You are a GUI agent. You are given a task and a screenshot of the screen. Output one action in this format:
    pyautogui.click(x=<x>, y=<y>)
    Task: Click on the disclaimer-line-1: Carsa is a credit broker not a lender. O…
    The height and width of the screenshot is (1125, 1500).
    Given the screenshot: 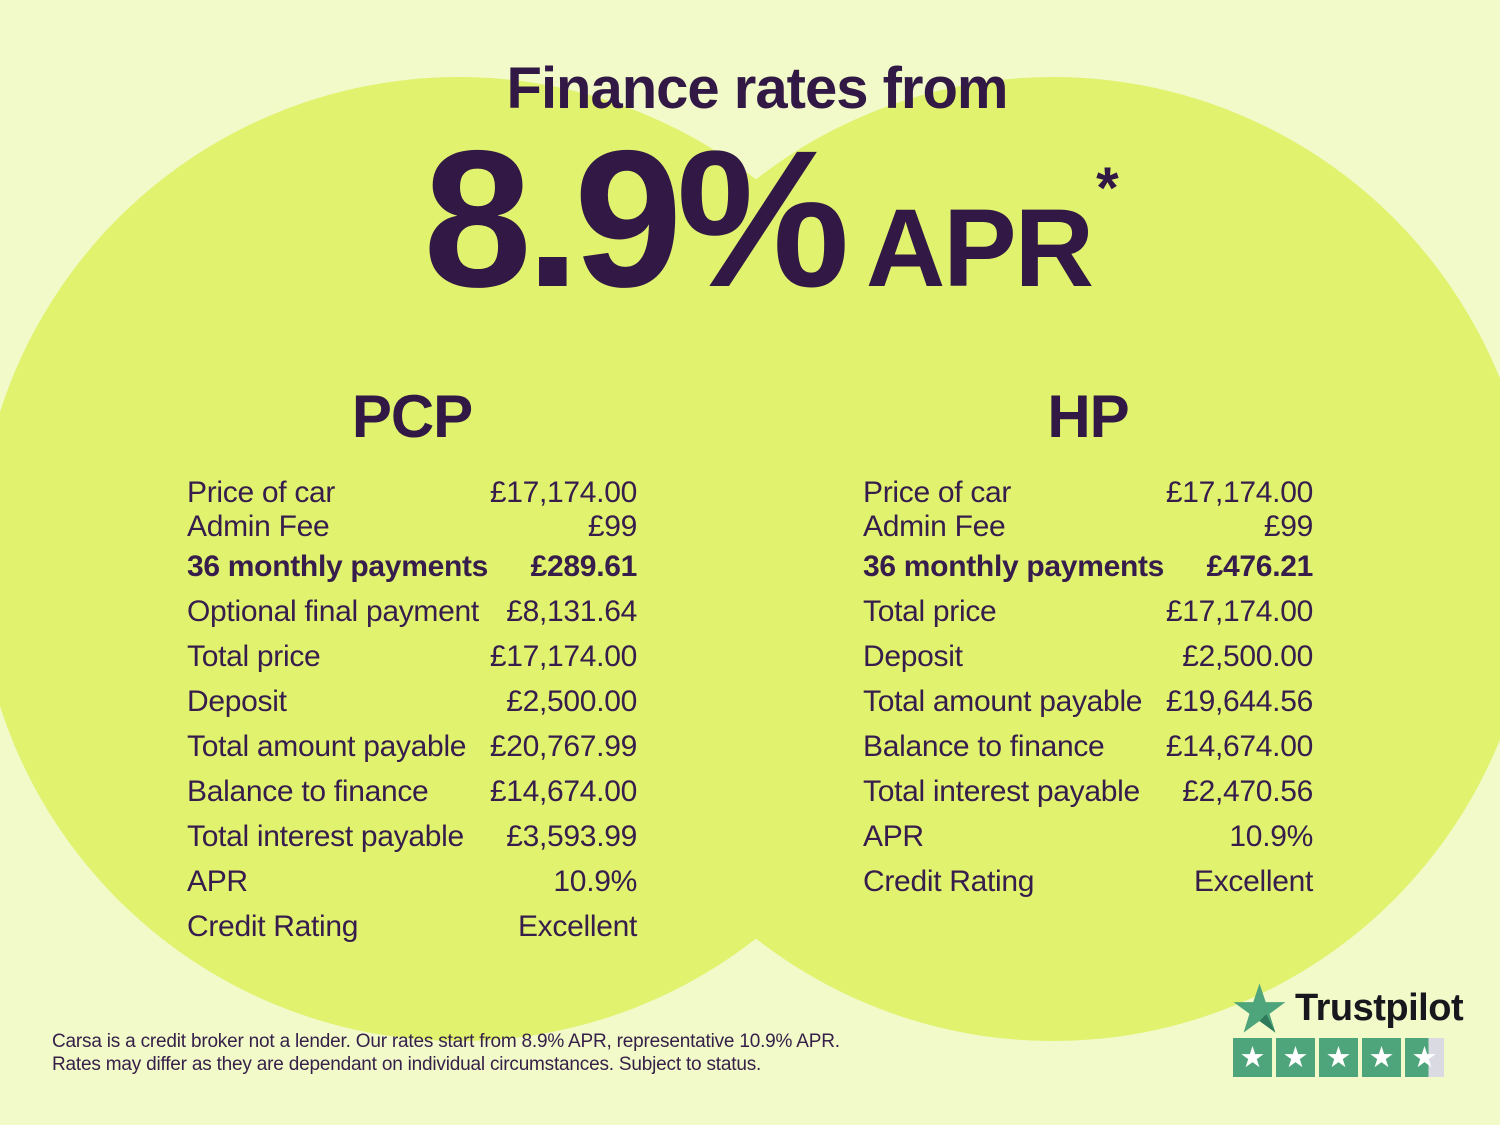 What is the action you would take?
    pyautogui.click(x=446, y=1041)
    